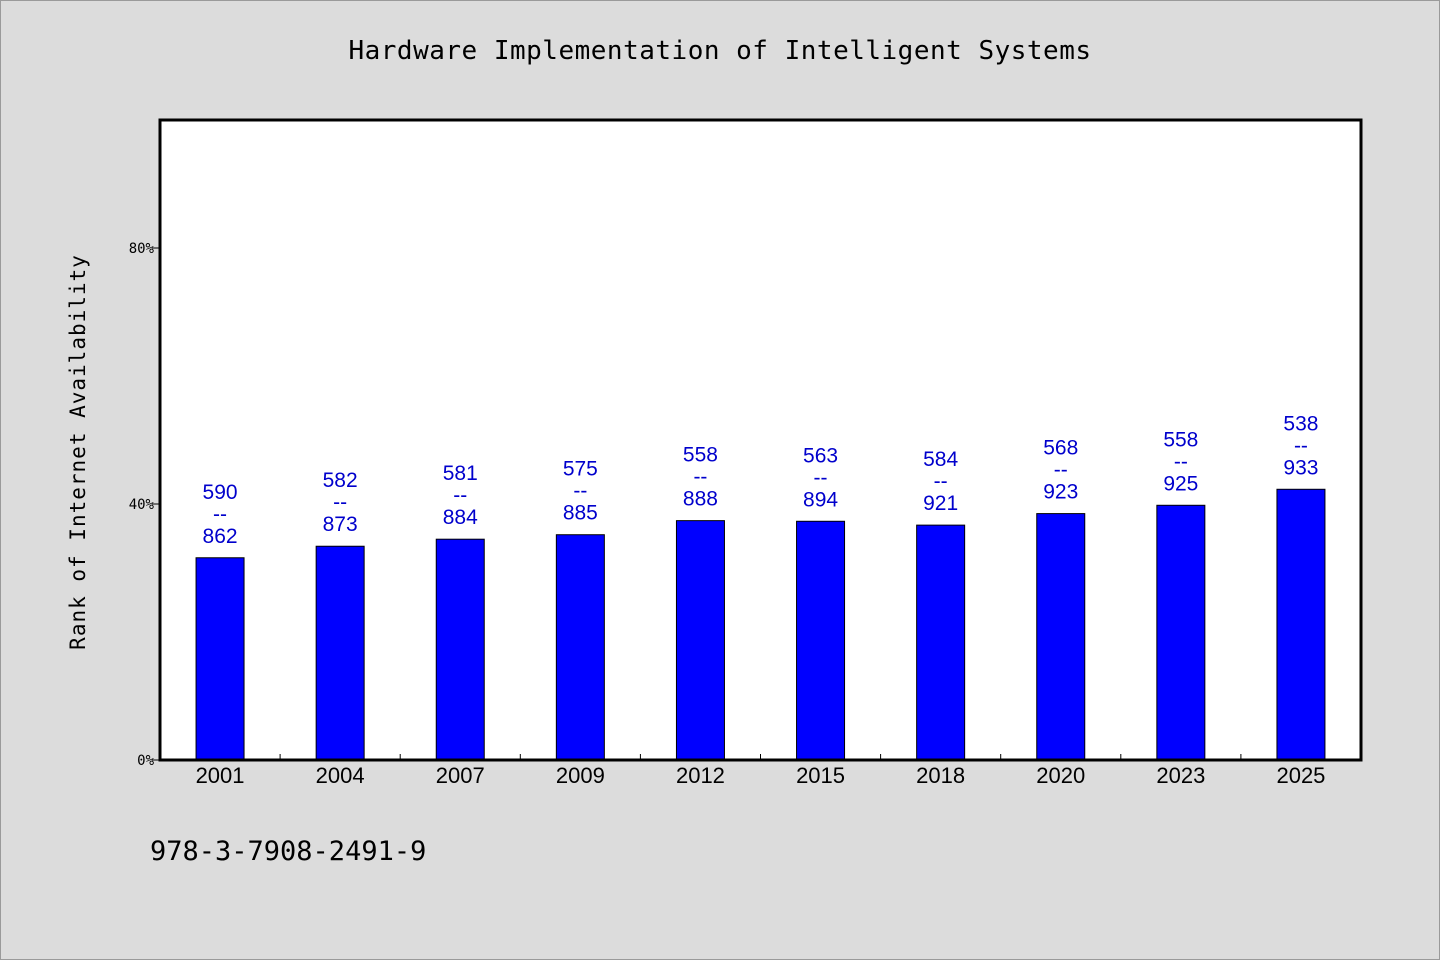 Image resolution: width=1440 pixels, height=960 pixels. Describe the element at coordinates (340, 524) in the screenshot. I see `data-label-bottom: 873` at that location.